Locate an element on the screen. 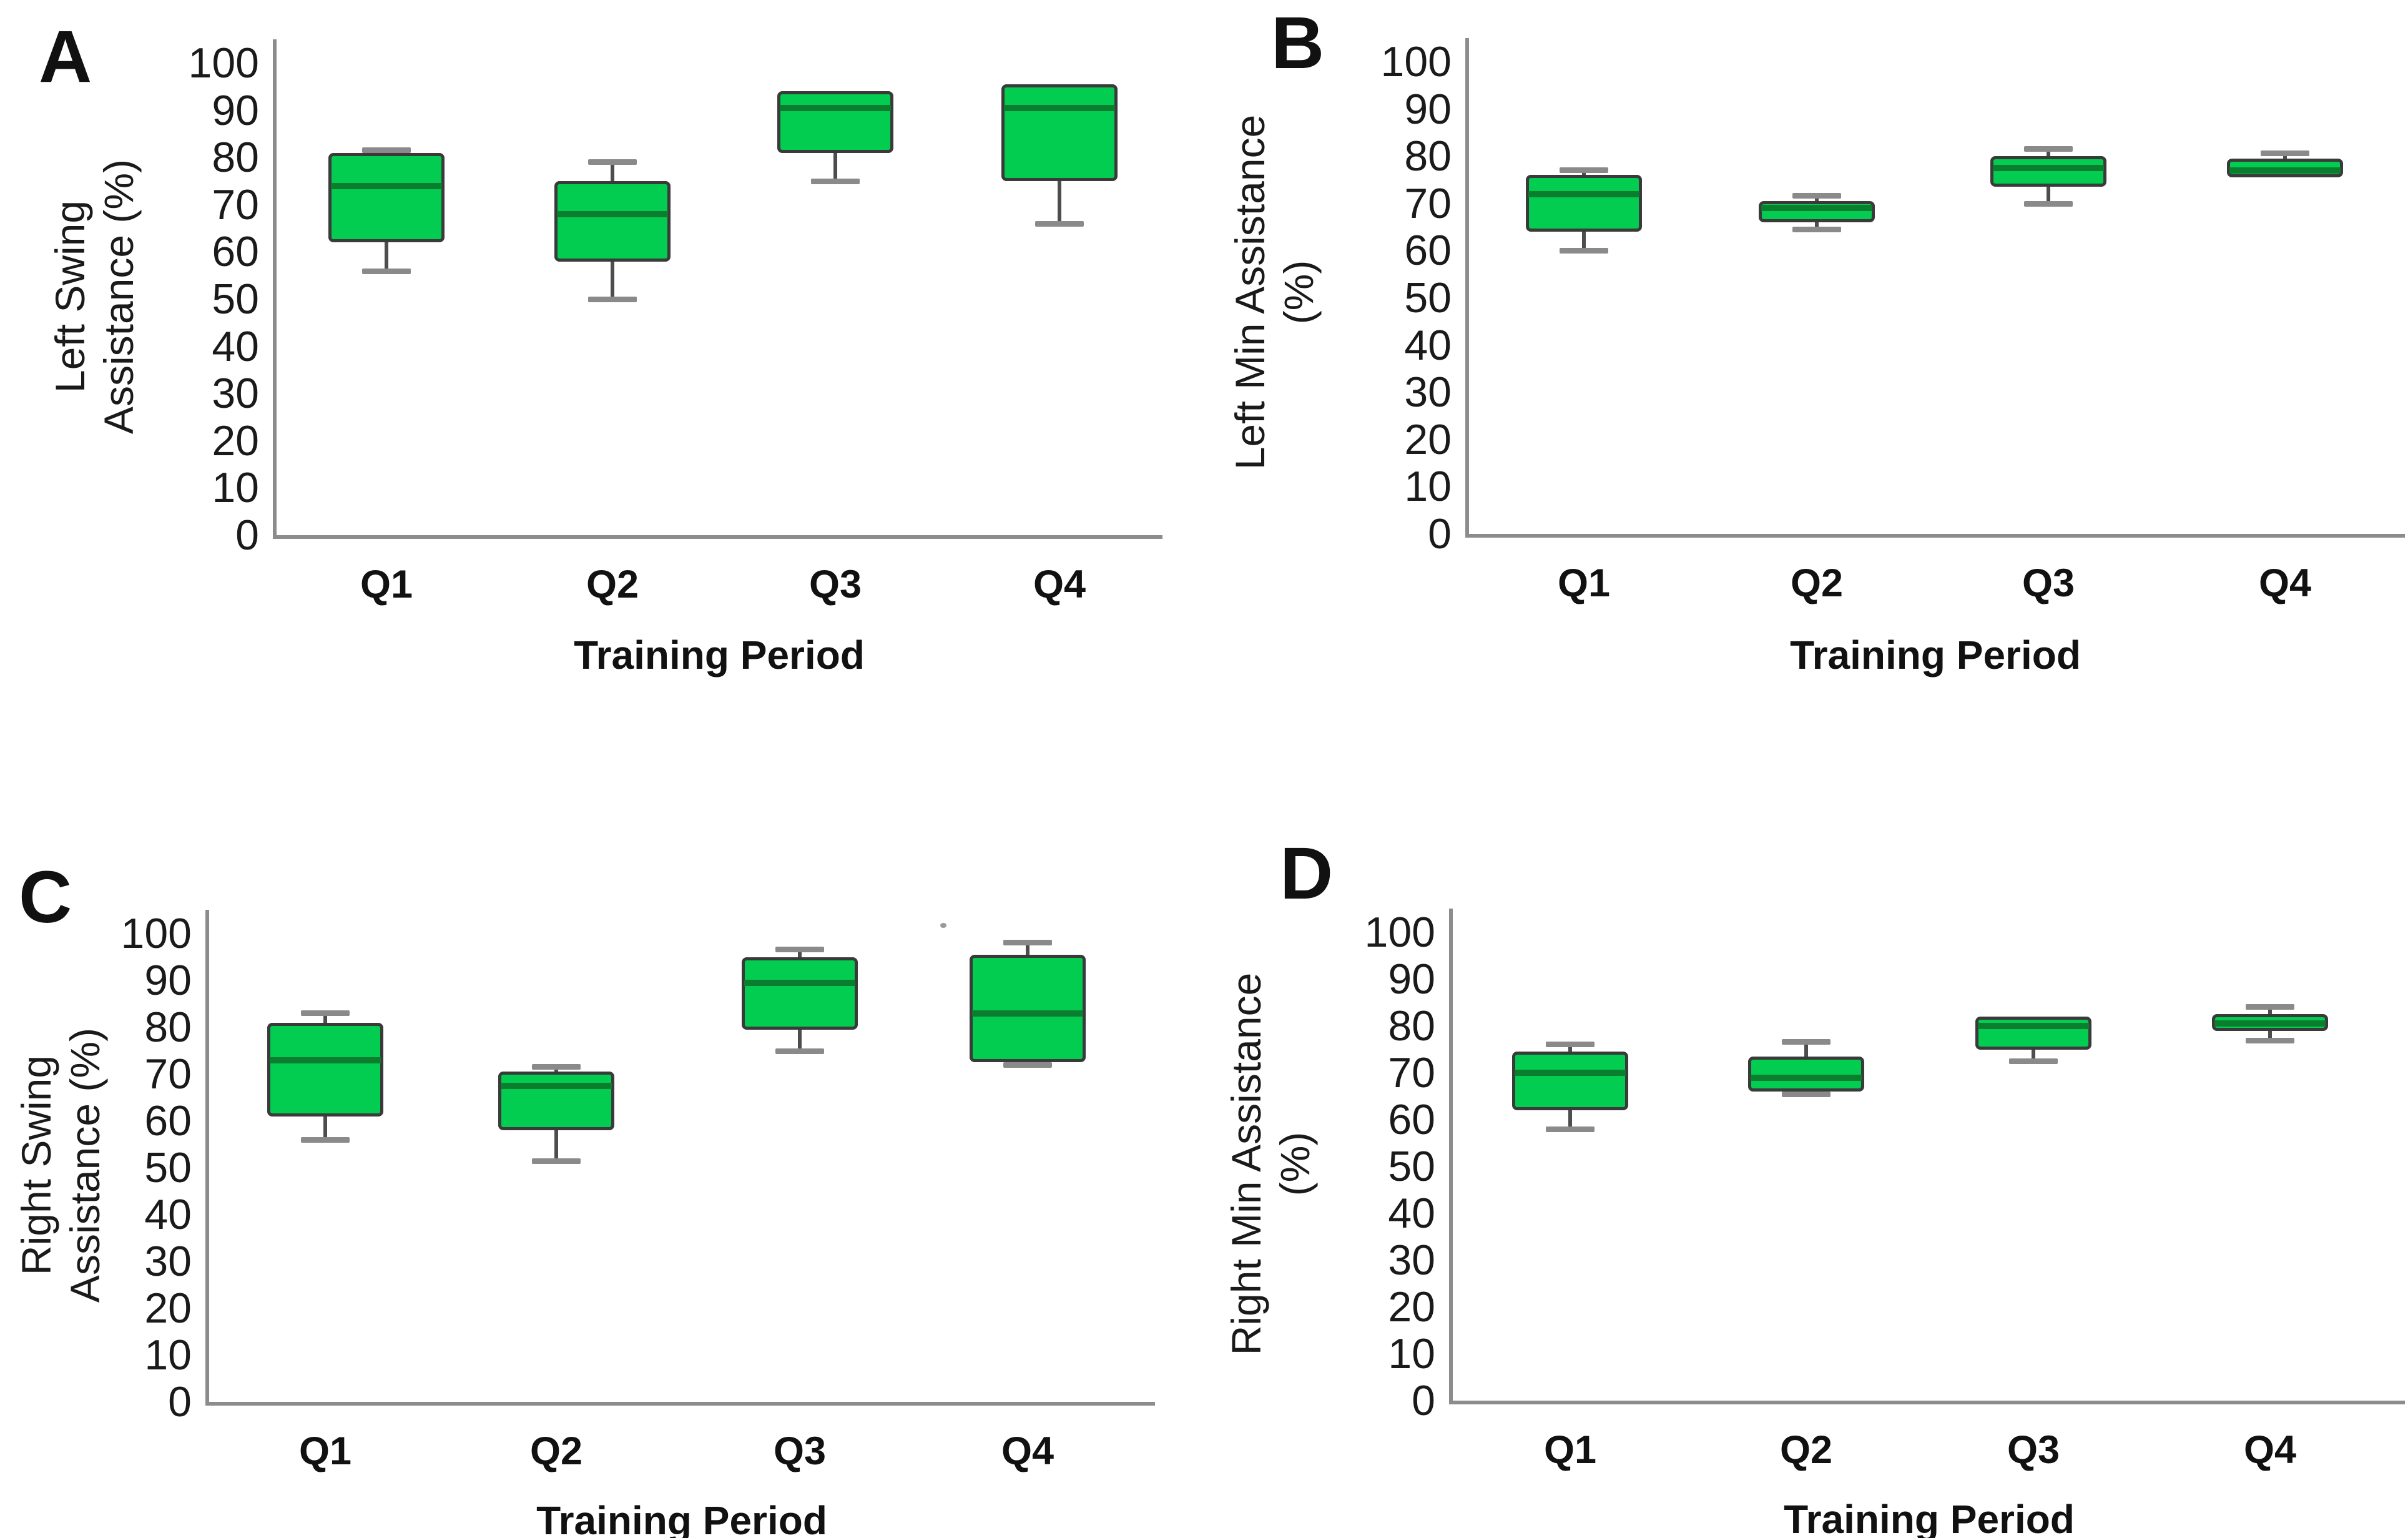 Image resolution: width=2408 pixels, height=1538 pixels. upper-whisker-cap-c-q2 is located at coordinates (556, 1066).